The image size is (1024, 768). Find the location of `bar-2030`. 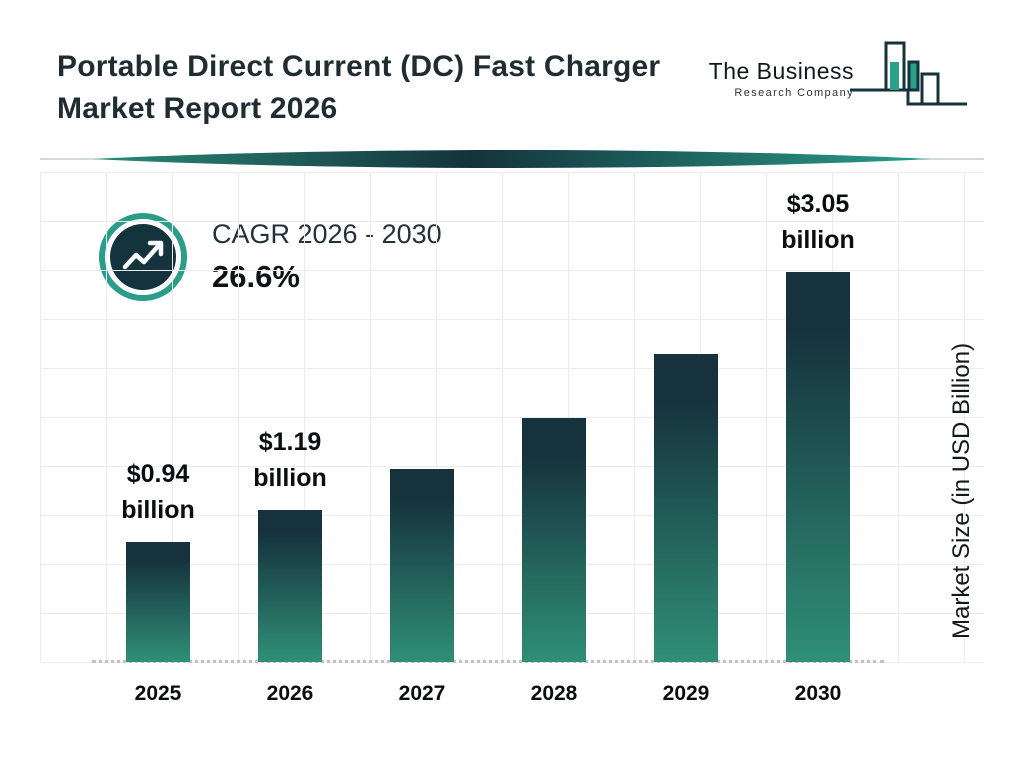

bar-2030 is located at coordinates (818, 467).